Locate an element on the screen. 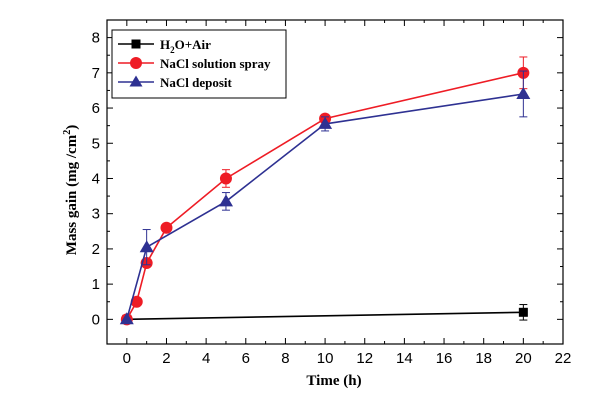  svg-text: H2O+Air is located at coordinates (185, 46).